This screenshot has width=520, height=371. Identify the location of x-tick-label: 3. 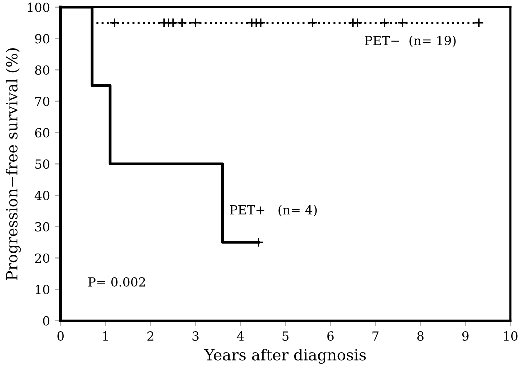
(195, 337).